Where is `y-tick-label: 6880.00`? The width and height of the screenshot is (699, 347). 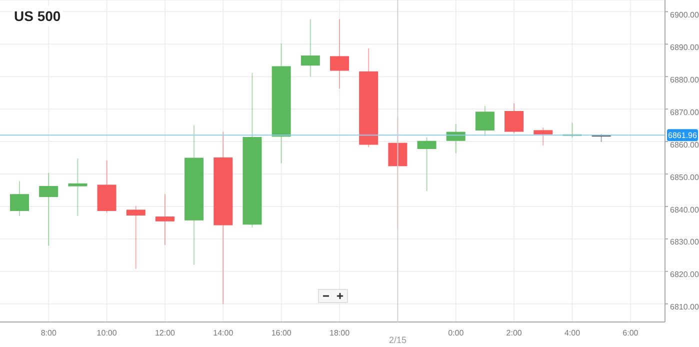 y-tick-label: 6880.00 is located at coordinates (684, 79).